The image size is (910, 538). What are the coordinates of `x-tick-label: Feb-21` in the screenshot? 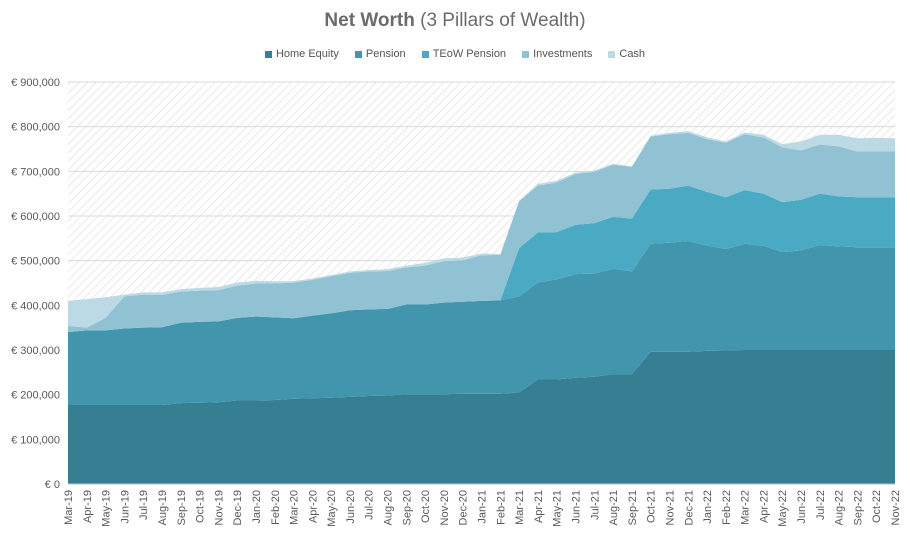 It's located at (501, 507).